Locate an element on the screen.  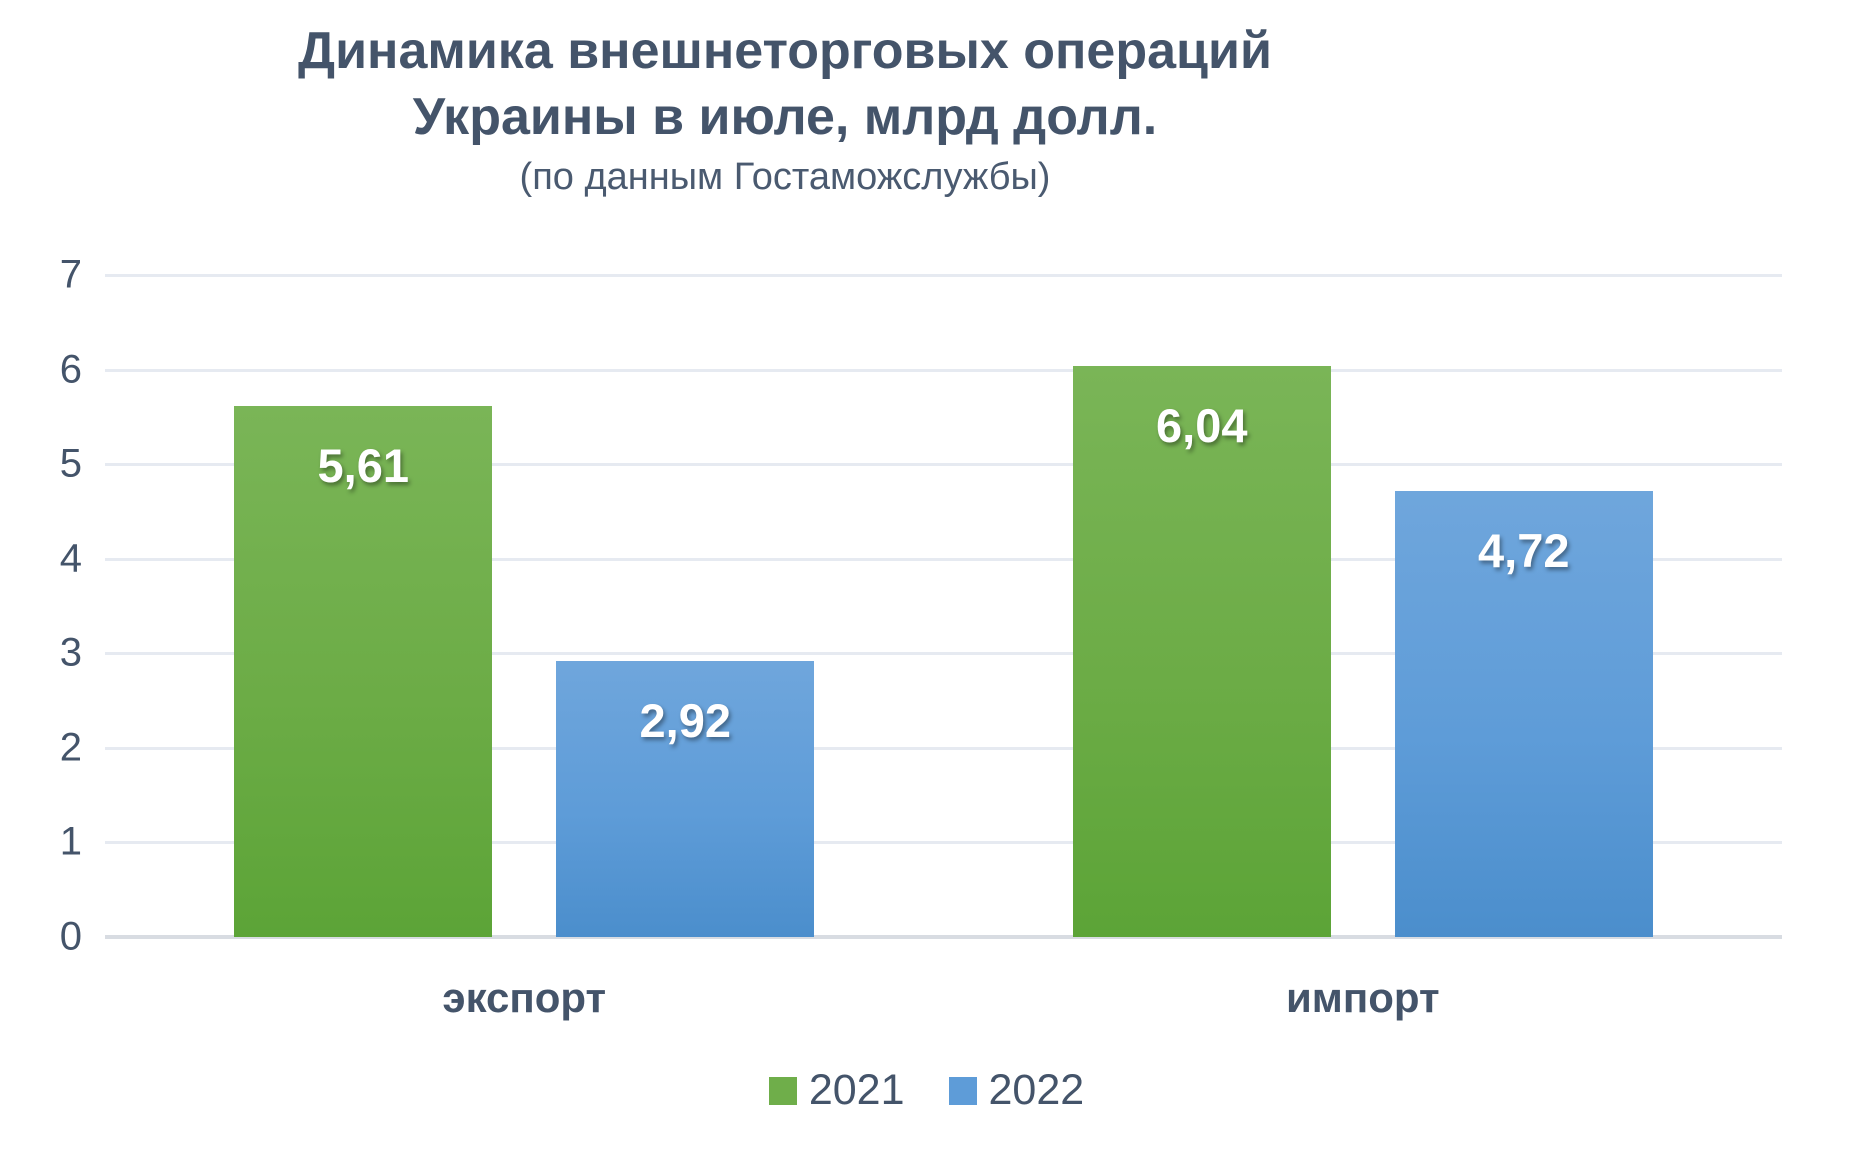
bar-value-label-экспорт-2021: 5,61 is located at coordinates (363, 465).